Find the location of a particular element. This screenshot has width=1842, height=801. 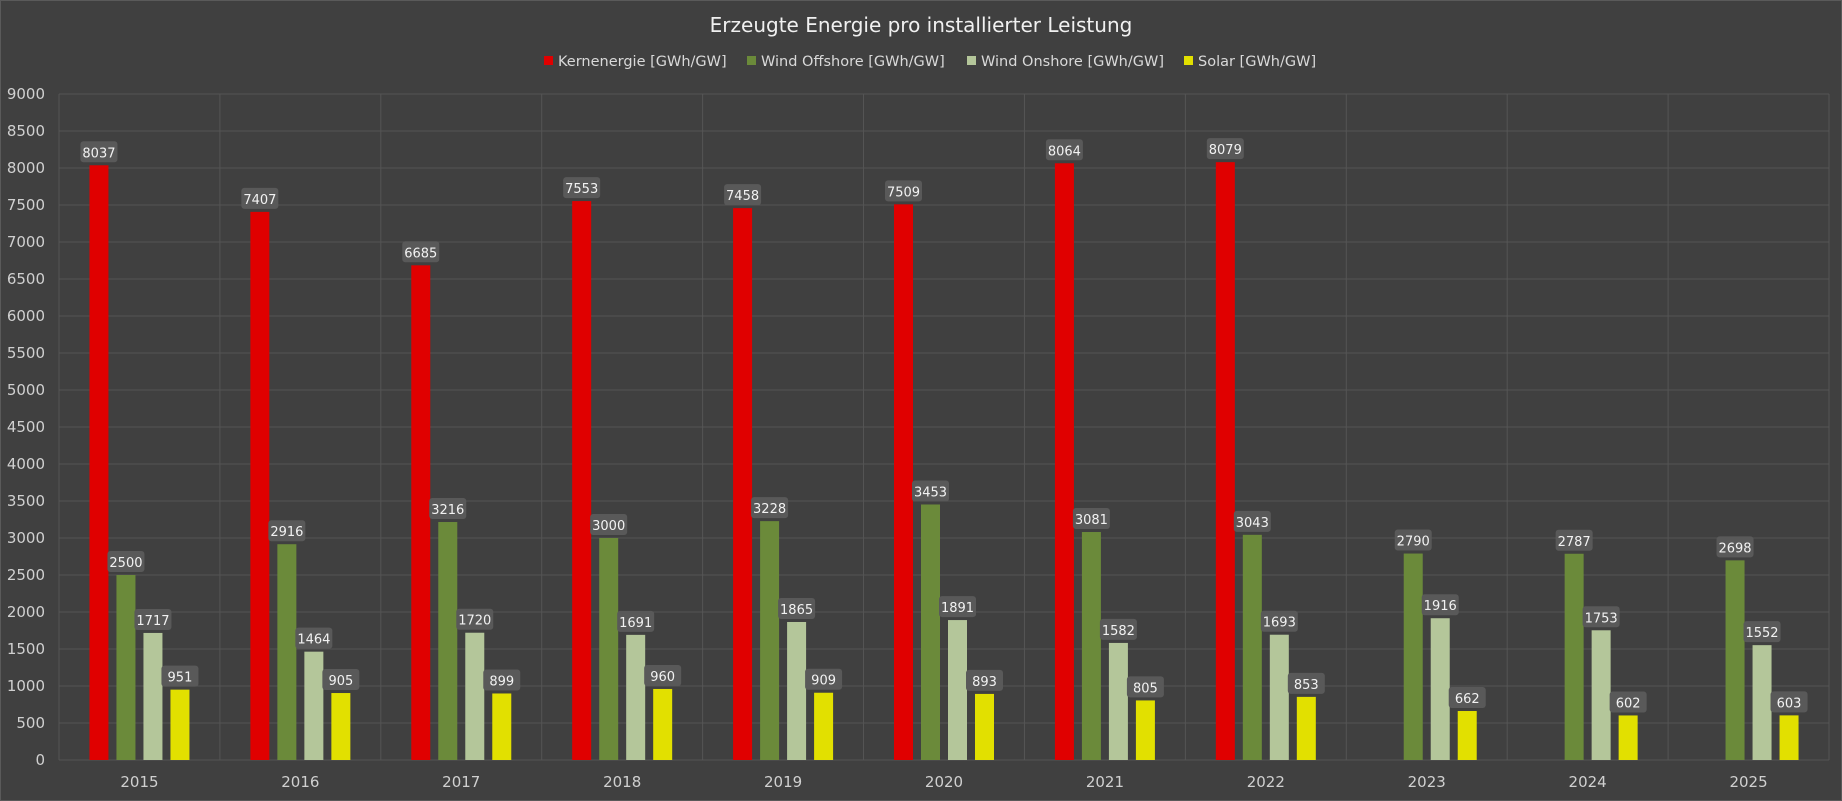

data-label: 893 is located at coordinates (984, 682).